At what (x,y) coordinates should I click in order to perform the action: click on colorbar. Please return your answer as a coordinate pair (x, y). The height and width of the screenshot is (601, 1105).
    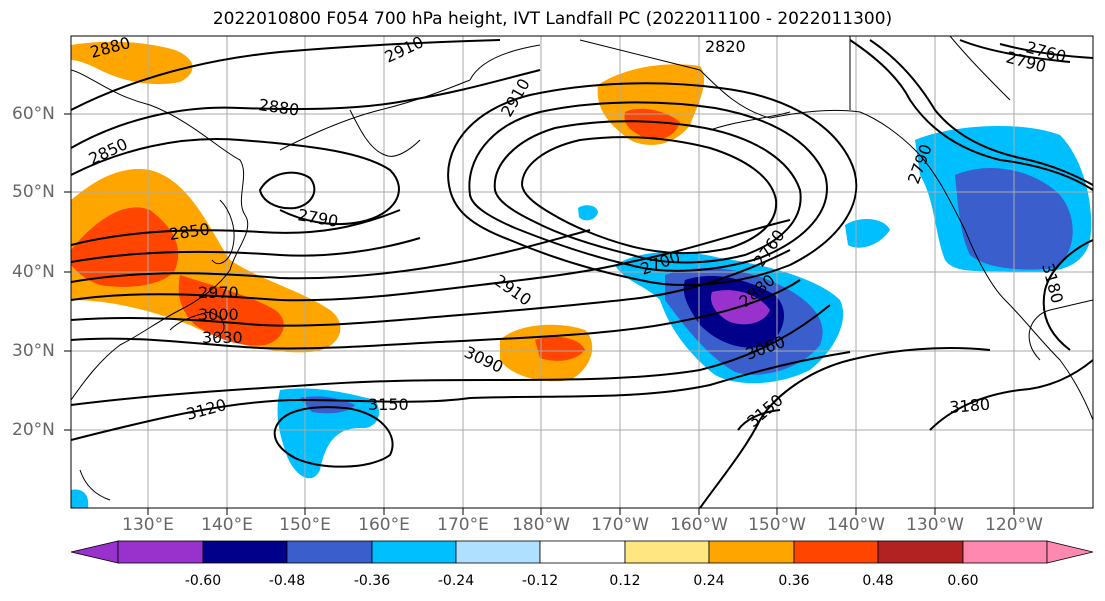
    Looking at the image, I should click on (582, 552).